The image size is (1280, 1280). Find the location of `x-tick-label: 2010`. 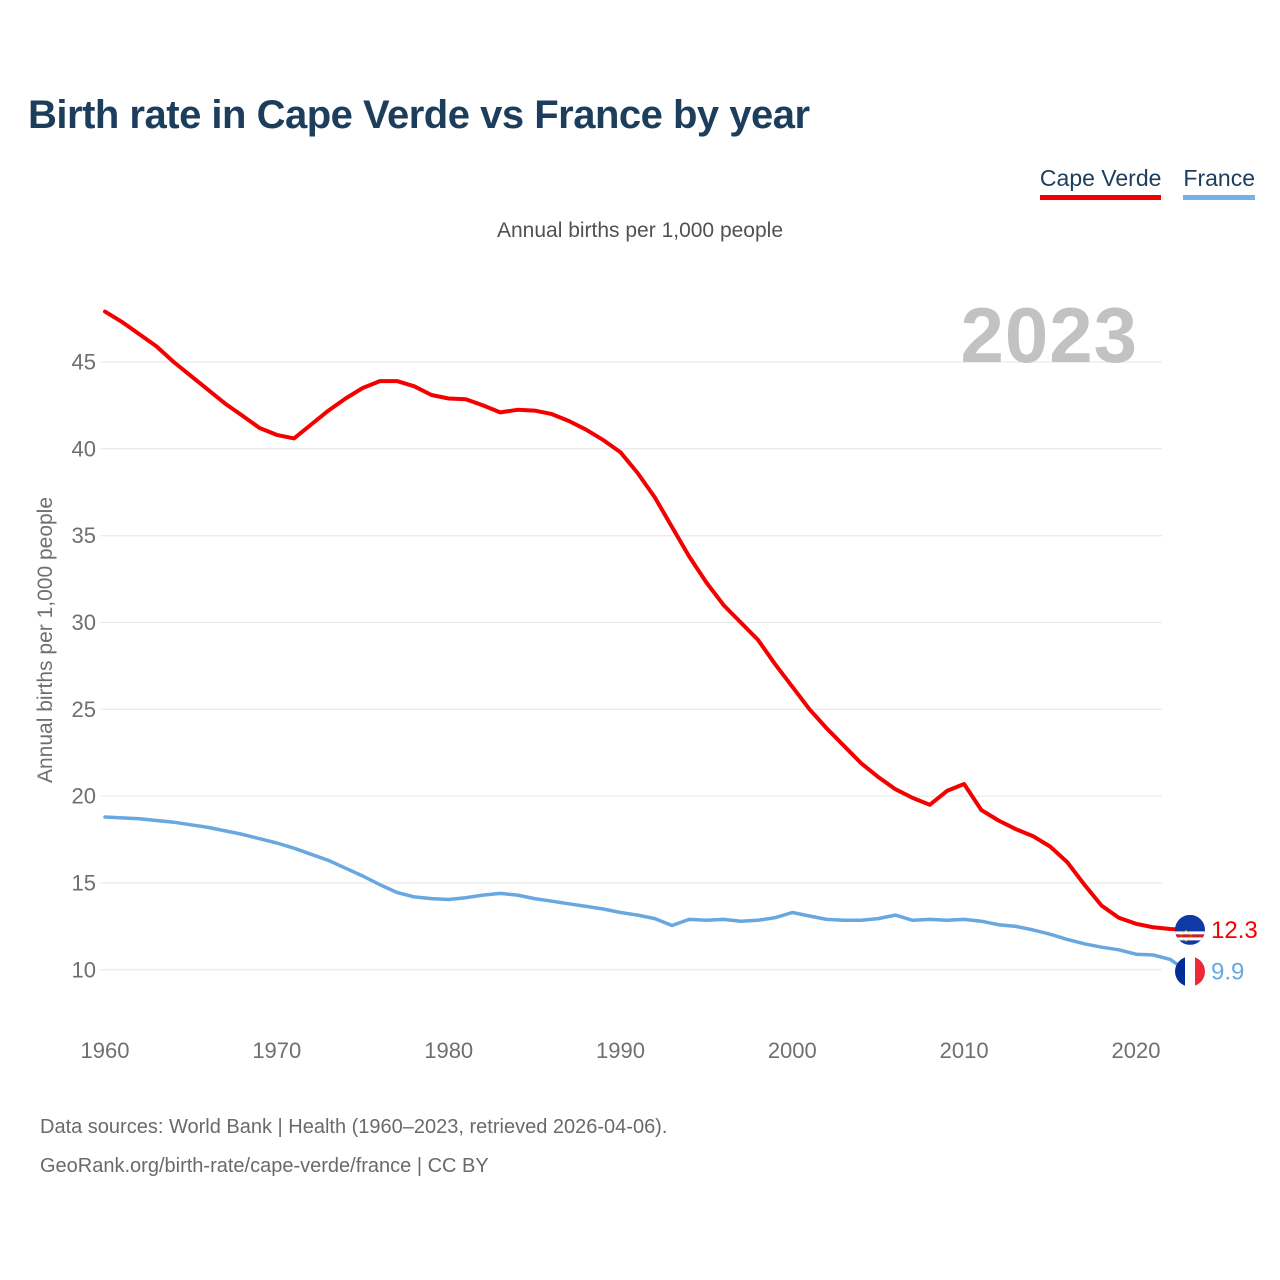

x-tick-label: 2010 is located at coordinates (964, 1050).